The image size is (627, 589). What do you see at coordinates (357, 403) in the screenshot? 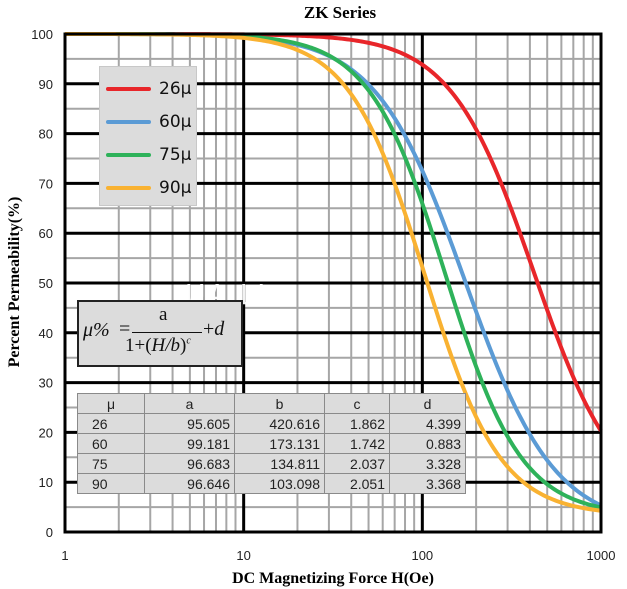
I see `header-c: c` at bounding box center [357, 403].